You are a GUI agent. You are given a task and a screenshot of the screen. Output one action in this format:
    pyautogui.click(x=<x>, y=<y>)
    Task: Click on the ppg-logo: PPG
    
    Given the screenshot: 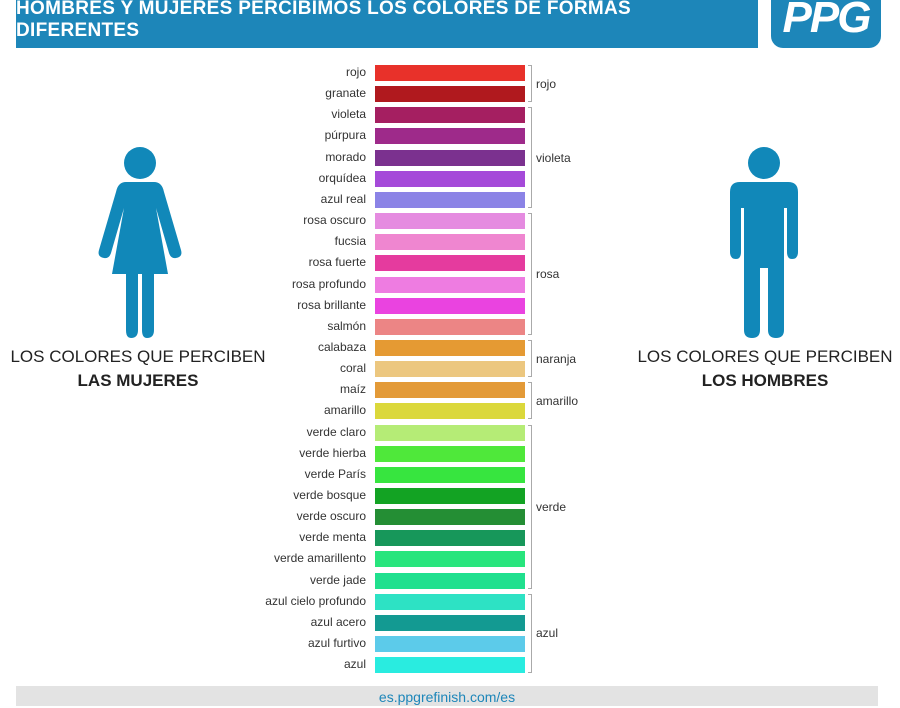 What is the action you would take?
    pyautogui.click(x=826, y=24)
    